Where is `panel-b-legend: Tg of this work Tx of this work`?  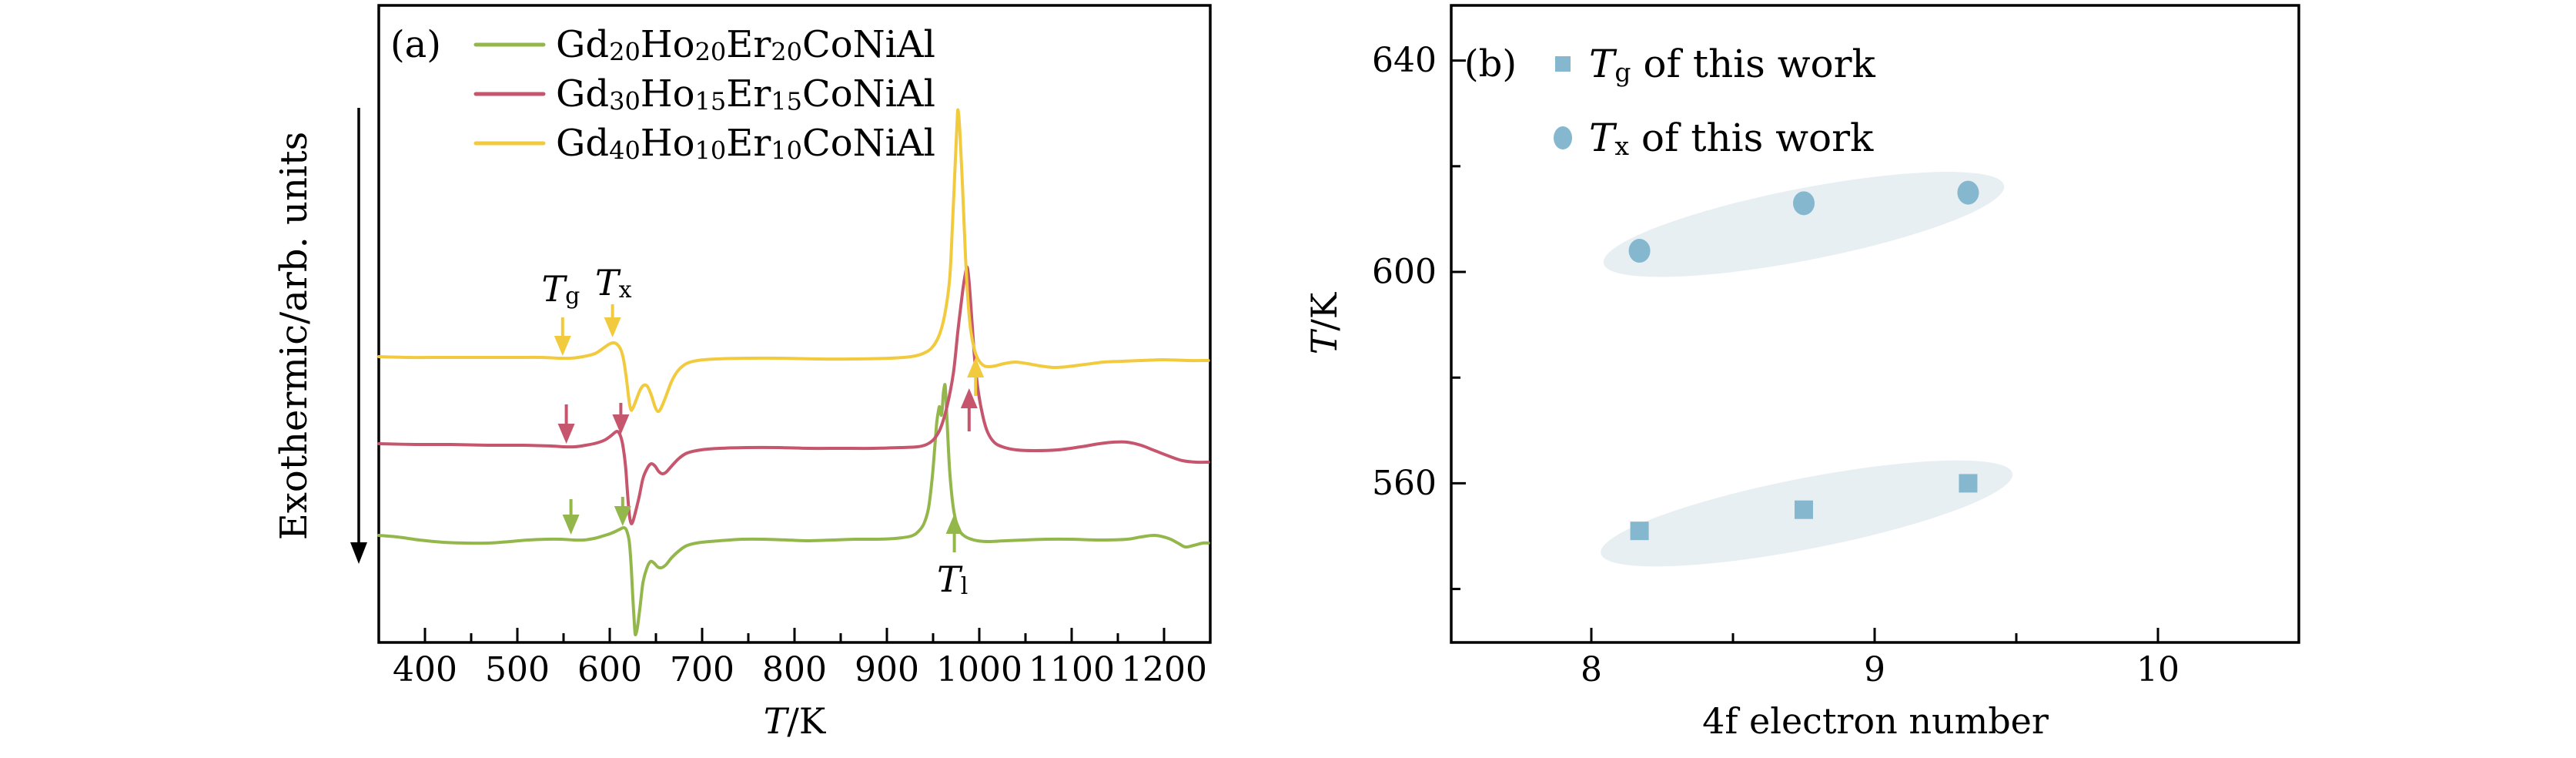
panel-b-legend: Tg of this work Tx of this work is located at coordinates (1715, 101).